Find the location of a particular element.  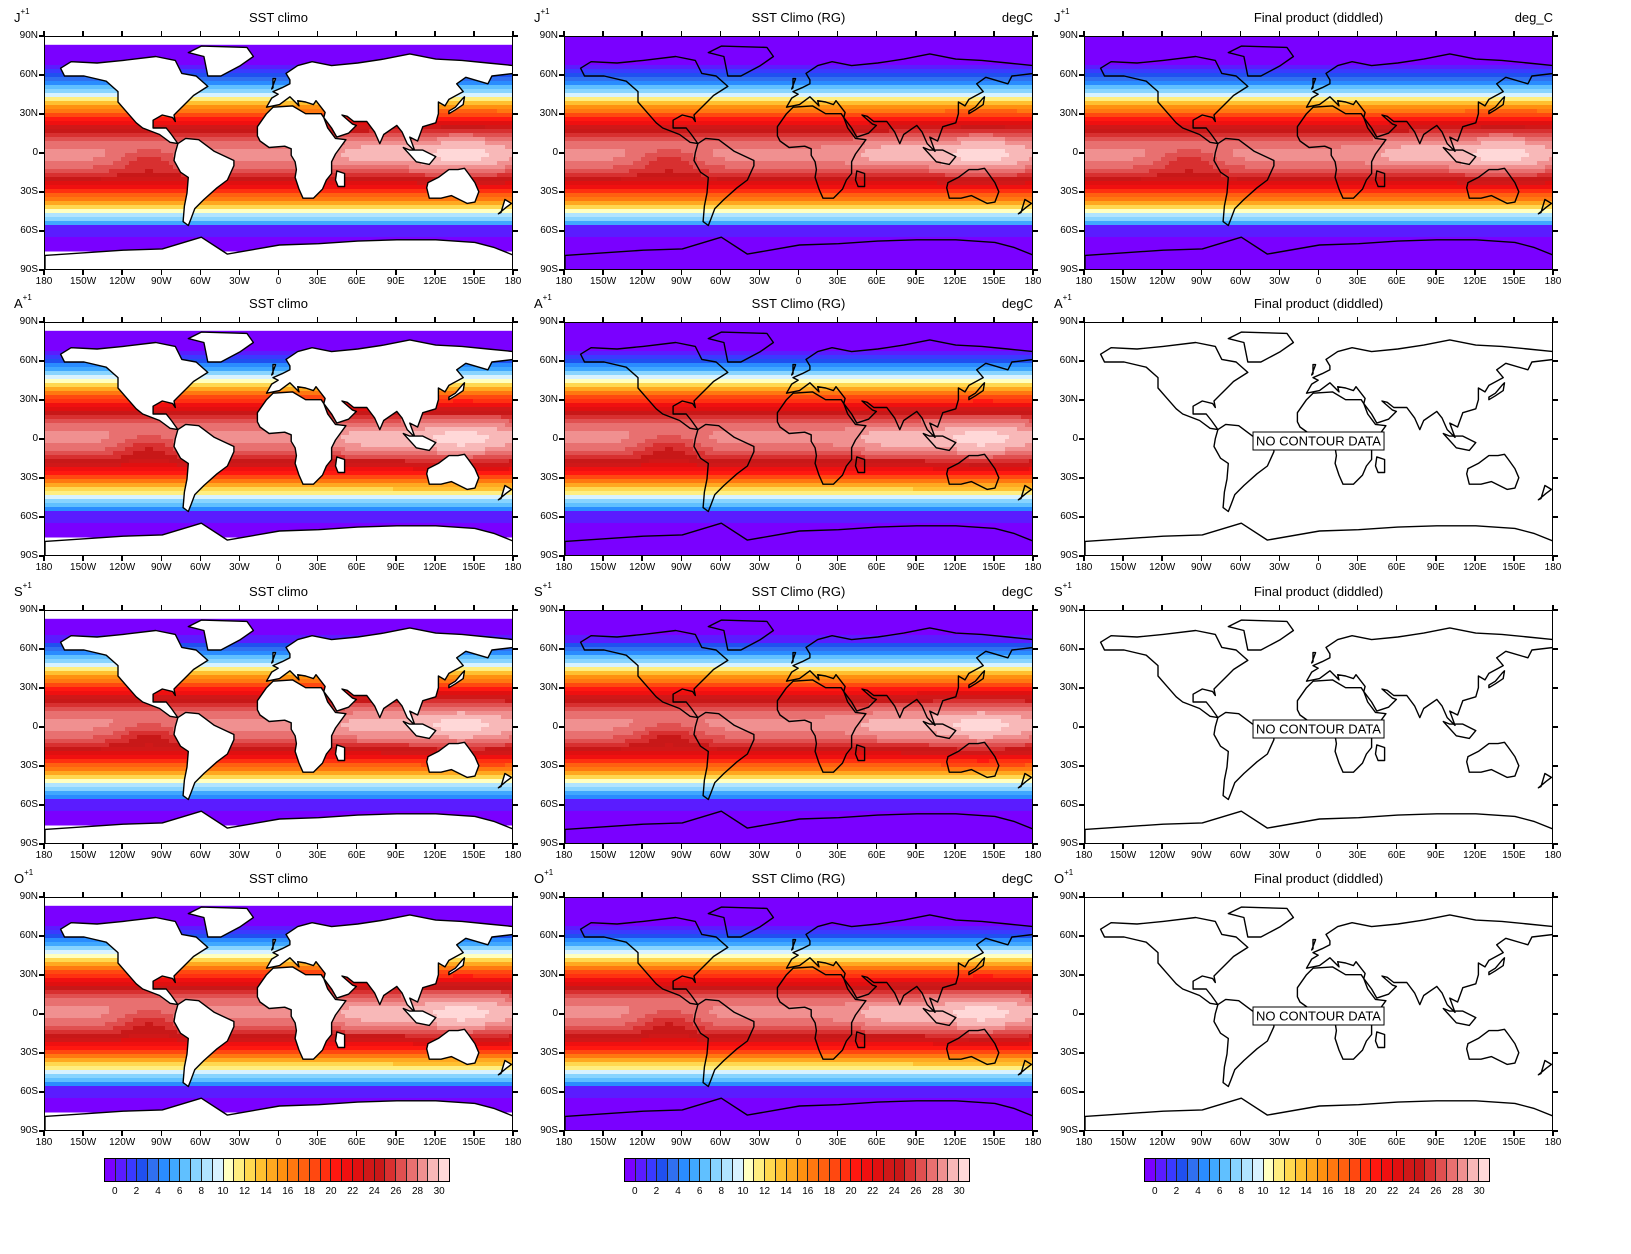

colorbar-label: 24 is located at coordinates (894, 1191).